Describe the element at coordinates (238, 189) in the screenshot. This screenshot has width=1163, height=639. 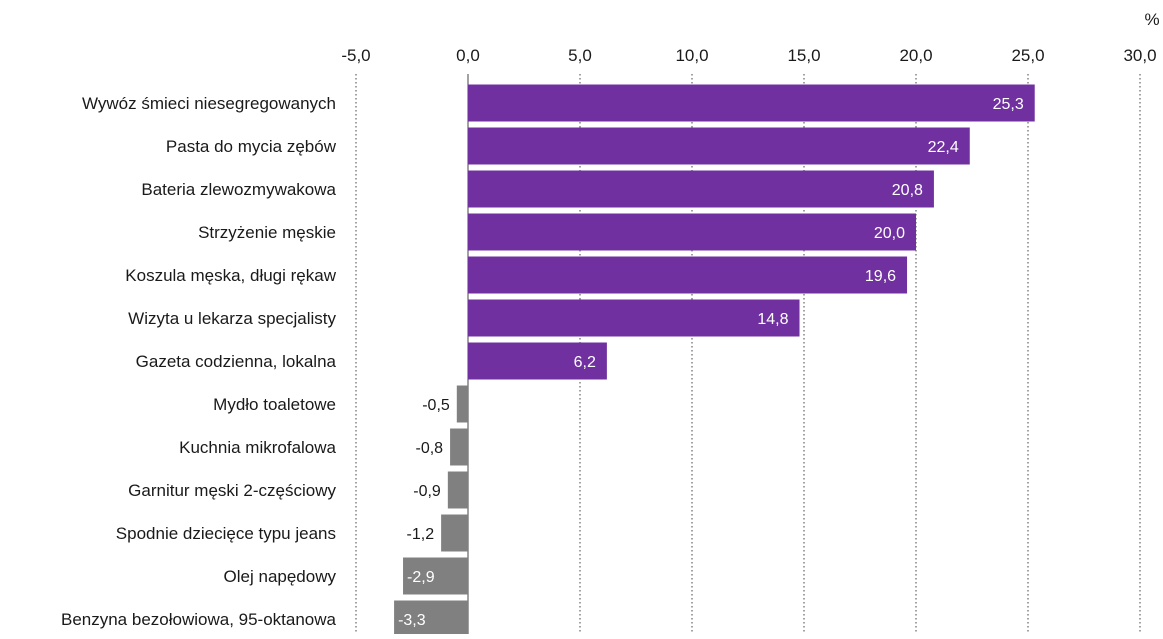
I see `category-label: Bateria zlewozmywakowa` at that location.